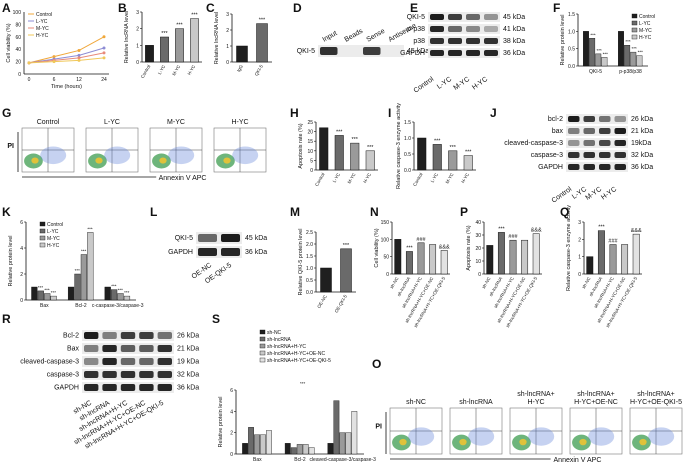  What do you see at coordinates (55, 225) in the screenshot?
I see `legend-entry: Control` at bounding box center [55, 225].